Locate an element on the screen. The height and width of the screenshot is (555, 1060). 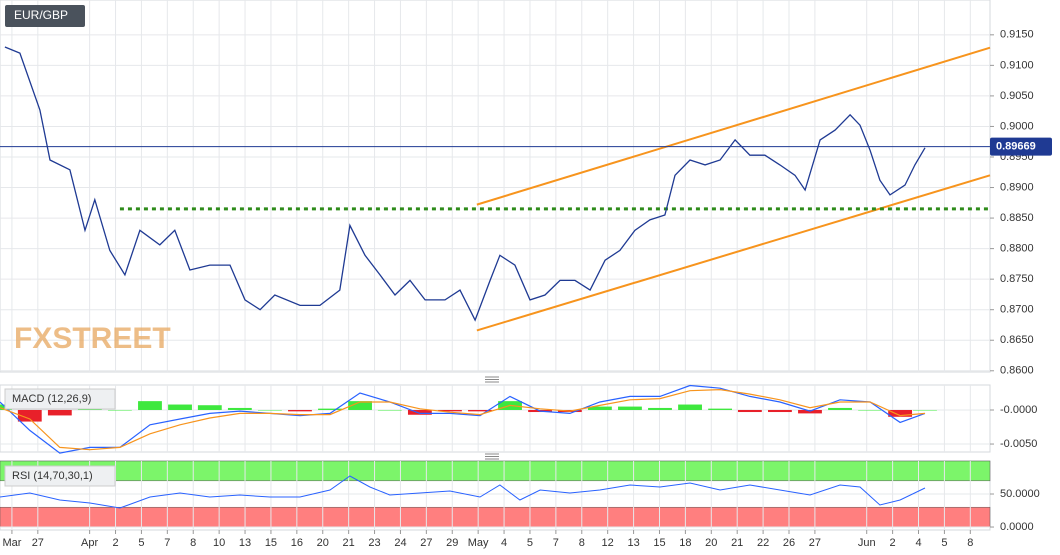
x-tick-label: 24 is located at coordinates (400, 543).